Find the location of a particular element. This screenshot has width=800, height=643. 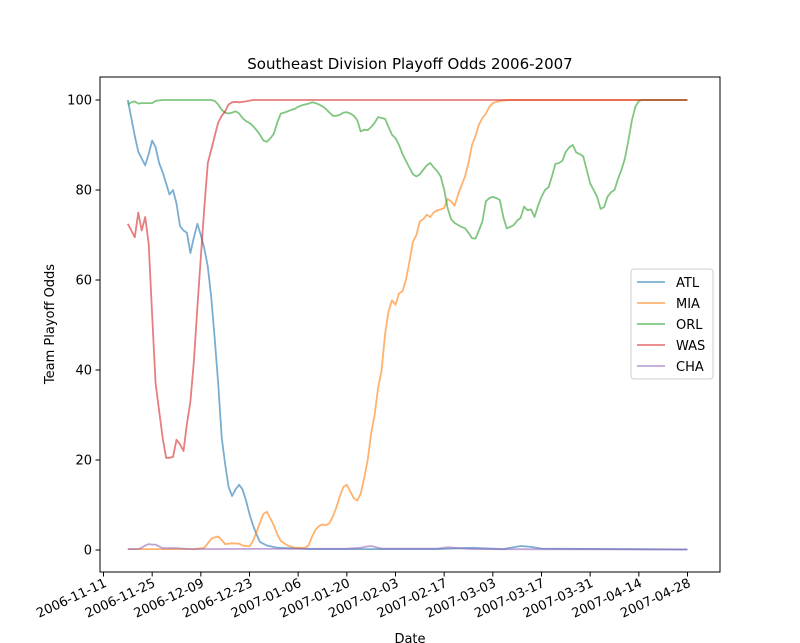

legend-label-mia: MIA is located at coordinates (688, 304).